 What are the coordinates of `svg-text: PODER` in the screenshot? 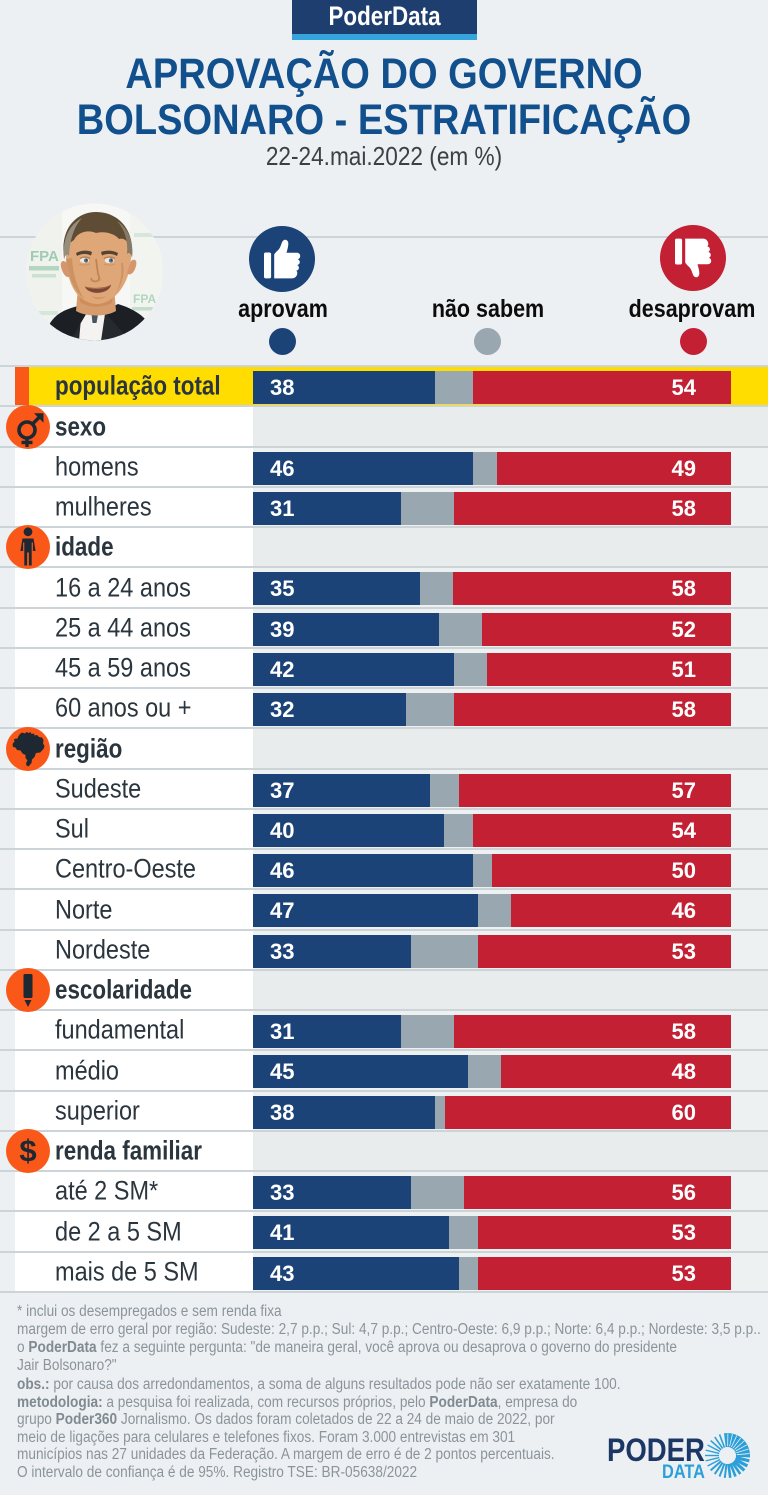 It's located at (656, 1450).